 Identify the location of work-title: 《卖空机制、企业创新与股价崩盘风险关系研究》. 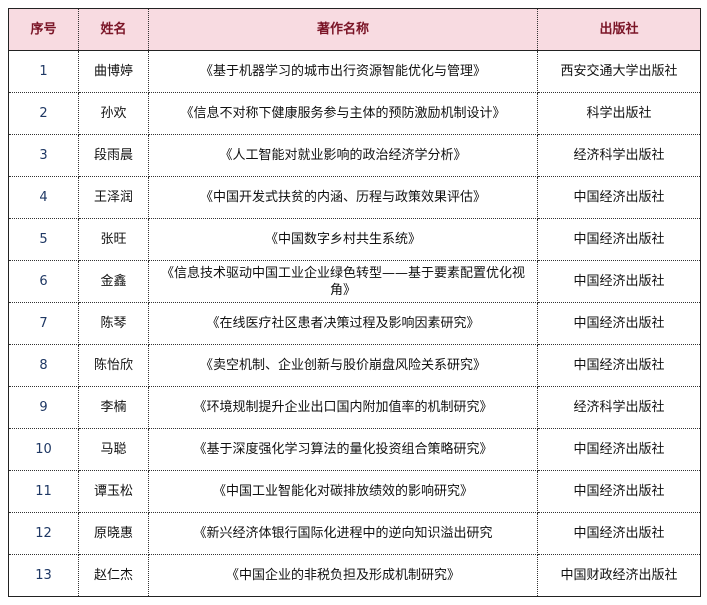
(343, 365).